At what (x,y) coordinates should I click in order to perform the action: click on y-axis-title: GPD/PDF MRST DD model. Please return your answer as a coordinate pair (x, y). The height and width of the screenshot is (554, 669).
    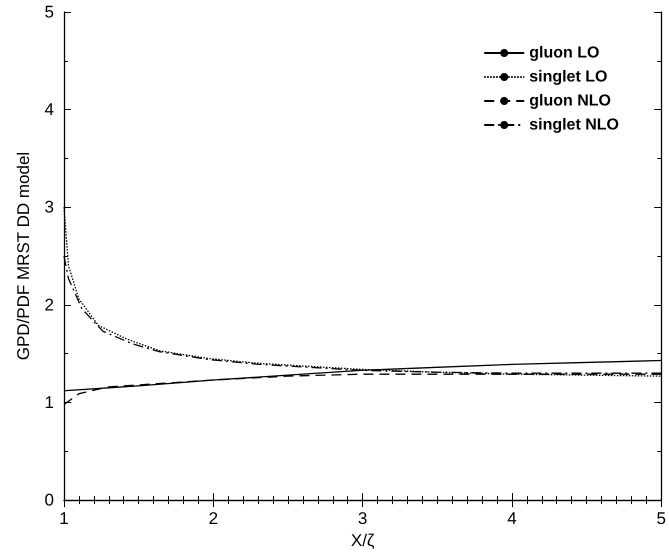
    Looking at the image, I should click on (23, 256).